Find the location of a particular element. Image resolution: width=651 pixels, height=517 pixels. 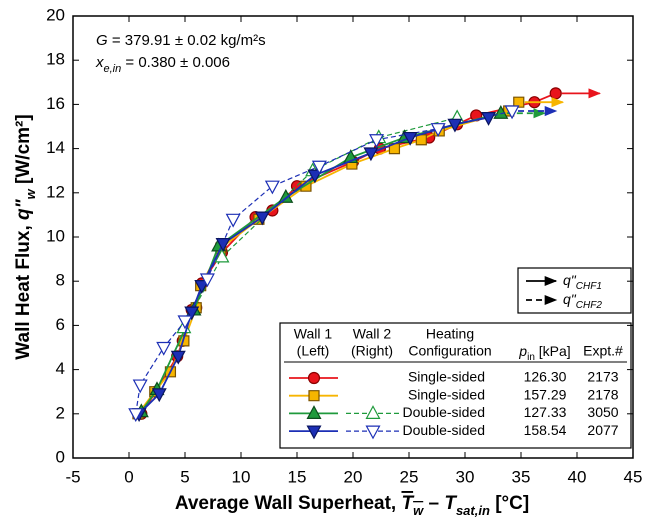

arrow-legend-label-part: CHF1 is located at coordinates (589, 286).